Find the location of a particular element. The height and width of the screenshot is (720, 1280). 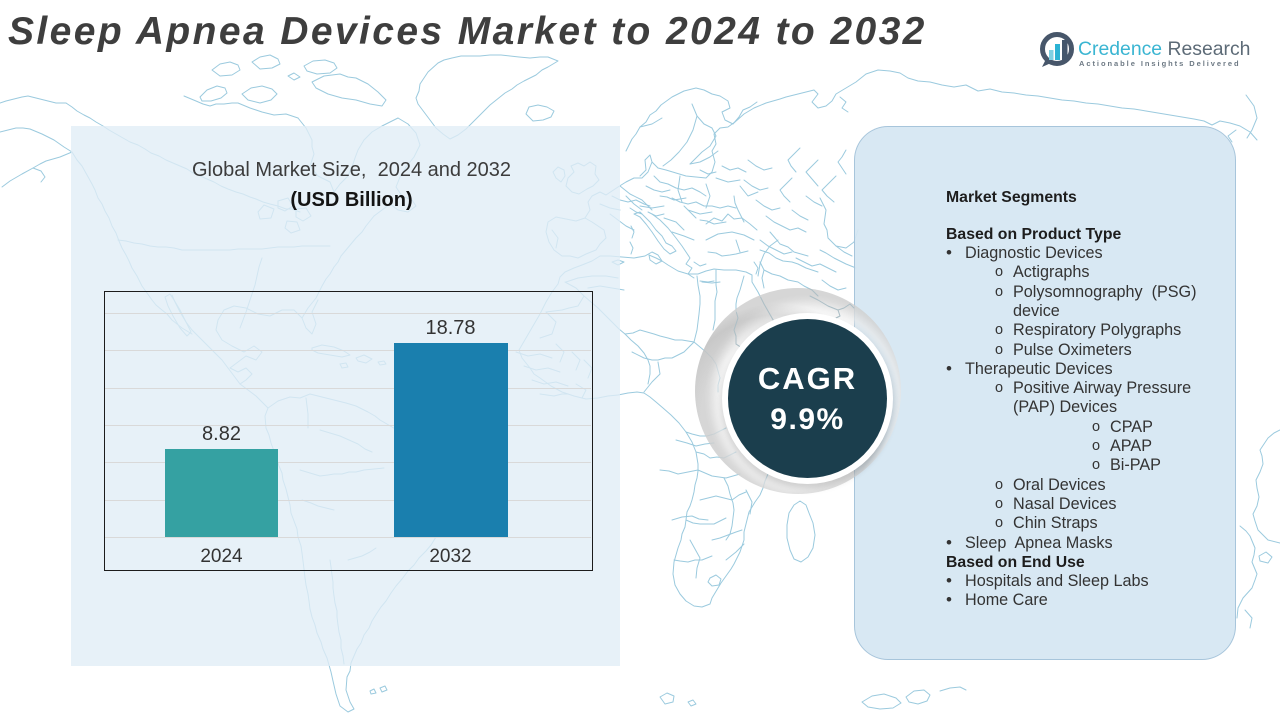

svg-text: Credence Research is located at coordinates (1164, 49).